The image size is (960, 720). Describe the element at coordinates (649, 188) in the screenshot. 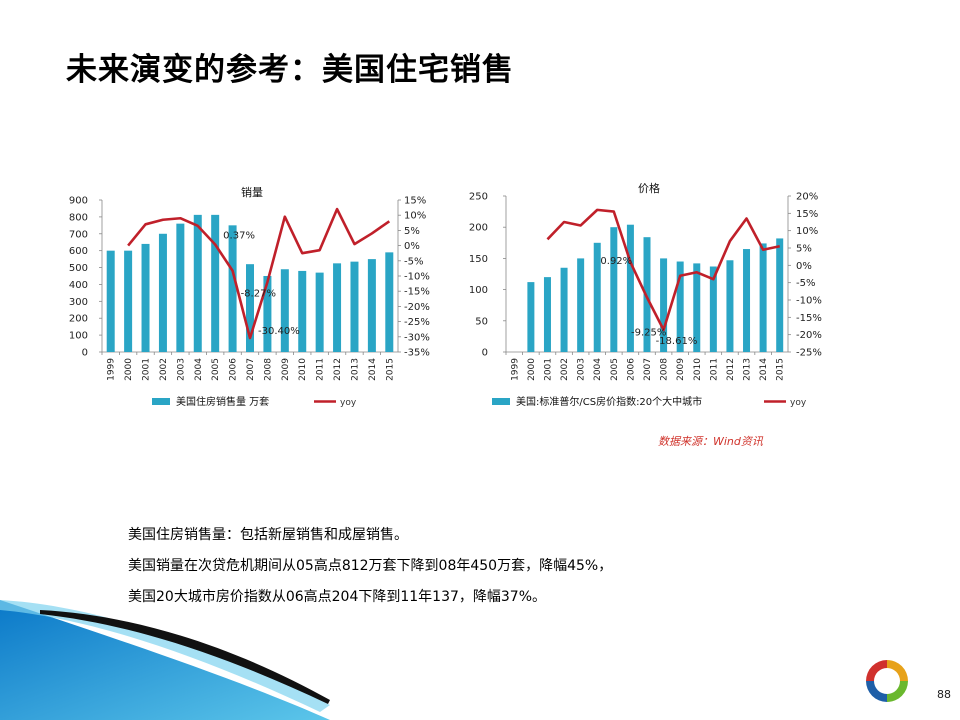

I see `chart-title: 价格` at that location.